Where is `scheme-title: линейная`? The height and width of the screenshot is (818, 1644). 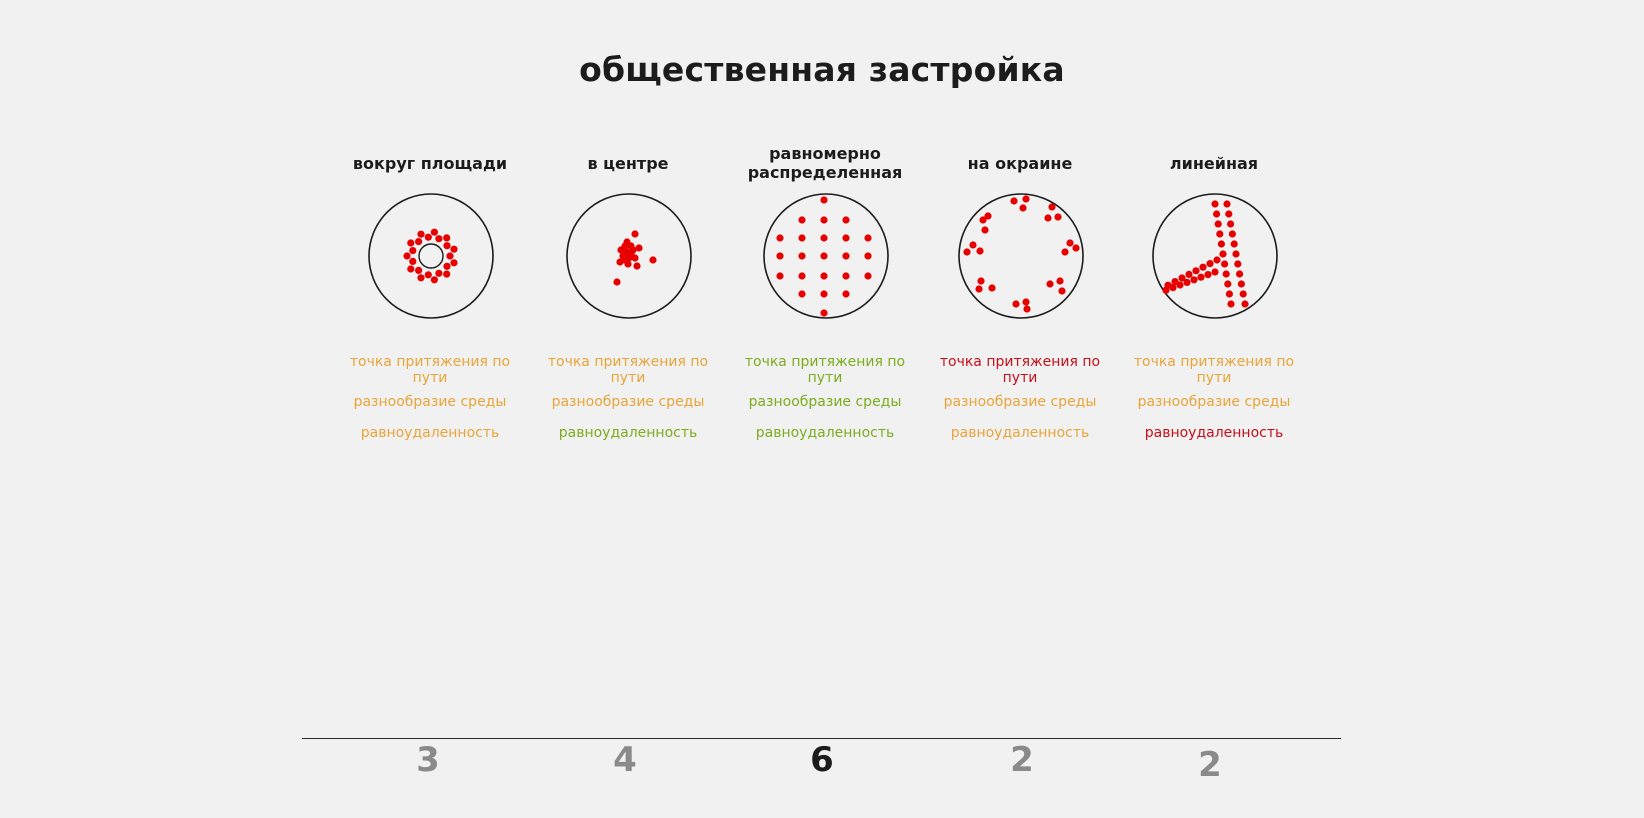 scheme-title: линейная is located at coordinates (1214, 163).